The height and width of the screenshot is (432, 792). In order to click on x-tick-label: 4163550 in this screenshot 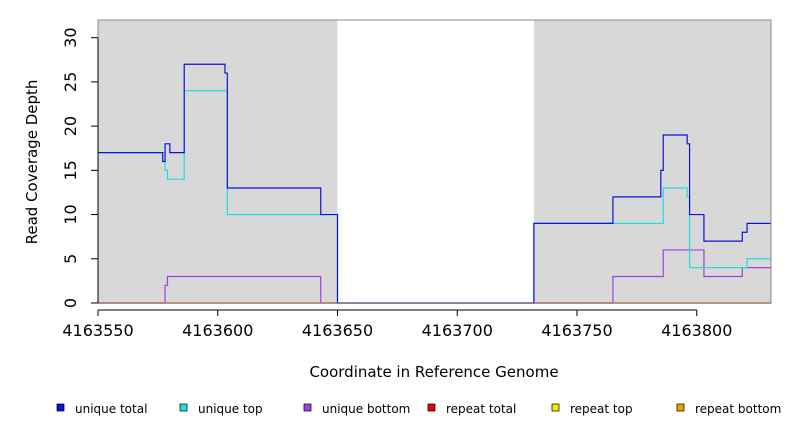, I will do `click(97, 330)`.